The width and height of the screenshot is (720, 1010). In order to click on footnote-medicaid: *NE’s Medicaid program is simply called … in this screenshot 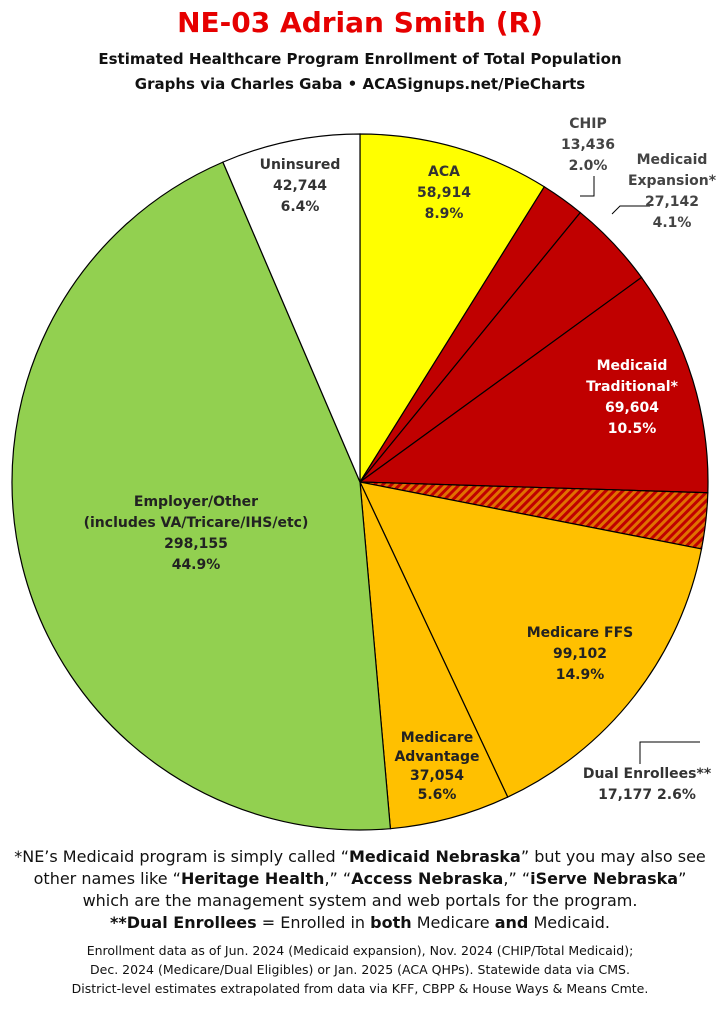, I will do `click(360, 890)`.